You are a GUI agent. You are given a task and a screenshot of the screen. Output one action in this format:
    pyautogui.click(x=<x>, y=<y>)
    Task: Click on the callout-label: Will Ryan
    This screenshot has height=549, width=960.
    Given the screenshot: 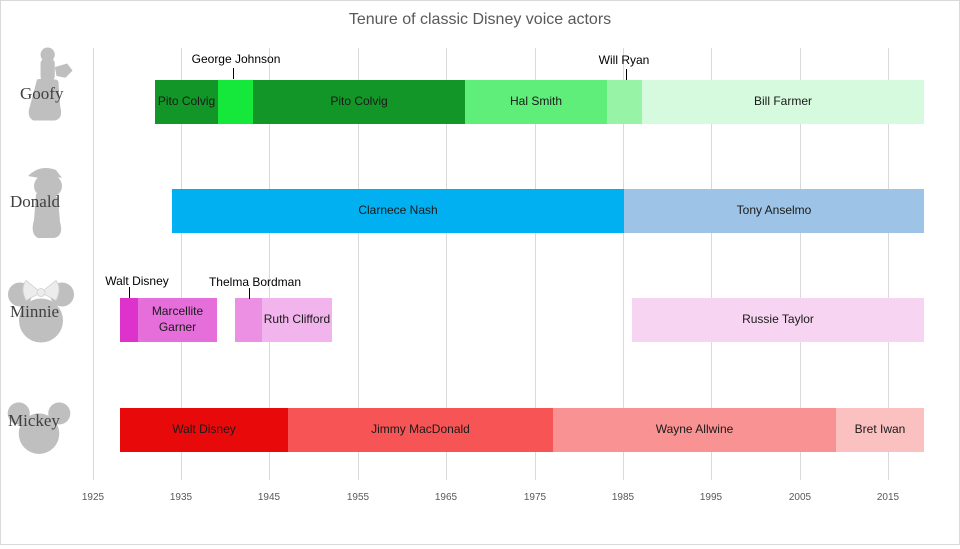 What is the action you would take?
    pyautogui.click(x=624, y=60)
    